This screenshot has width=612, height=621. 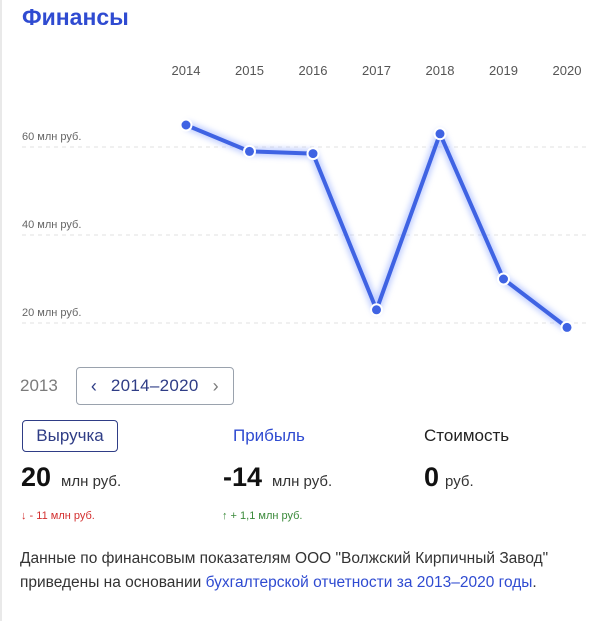 I want to click on x-axis-labels: 2014 2015 2016 2017 2018 2019 2020, so click(x=377, y=70).